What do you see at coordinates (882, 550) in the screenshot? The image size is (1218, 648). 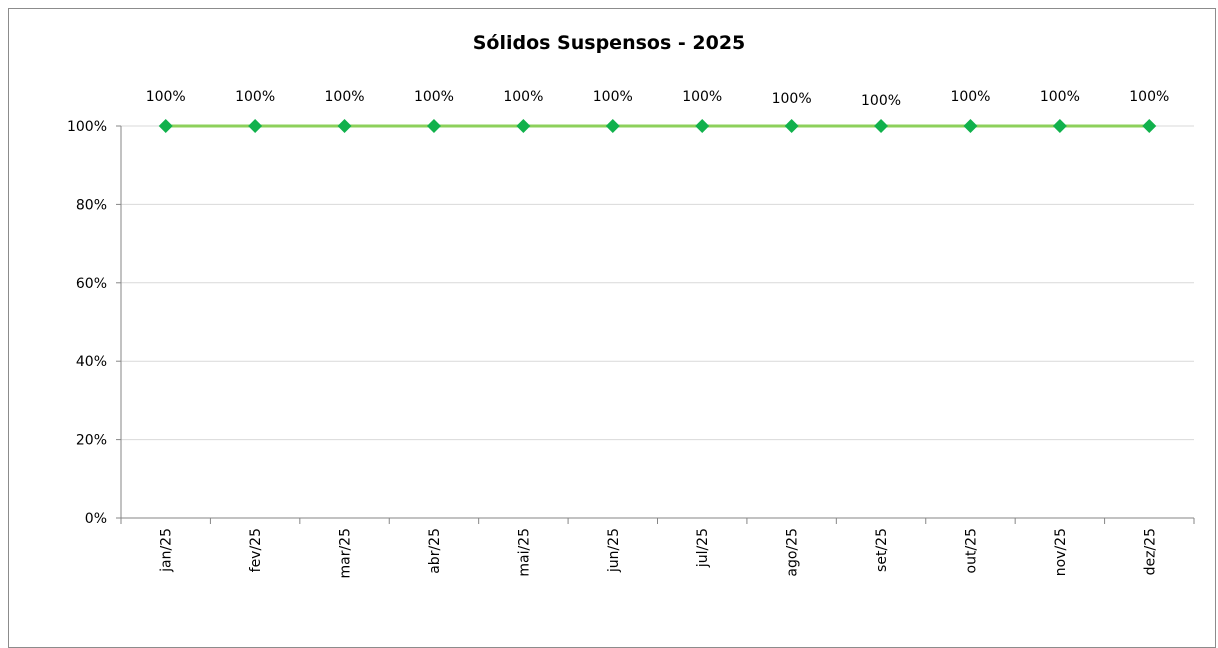 I see `x-tick-label: set/25` at bounding box center [882, 550].